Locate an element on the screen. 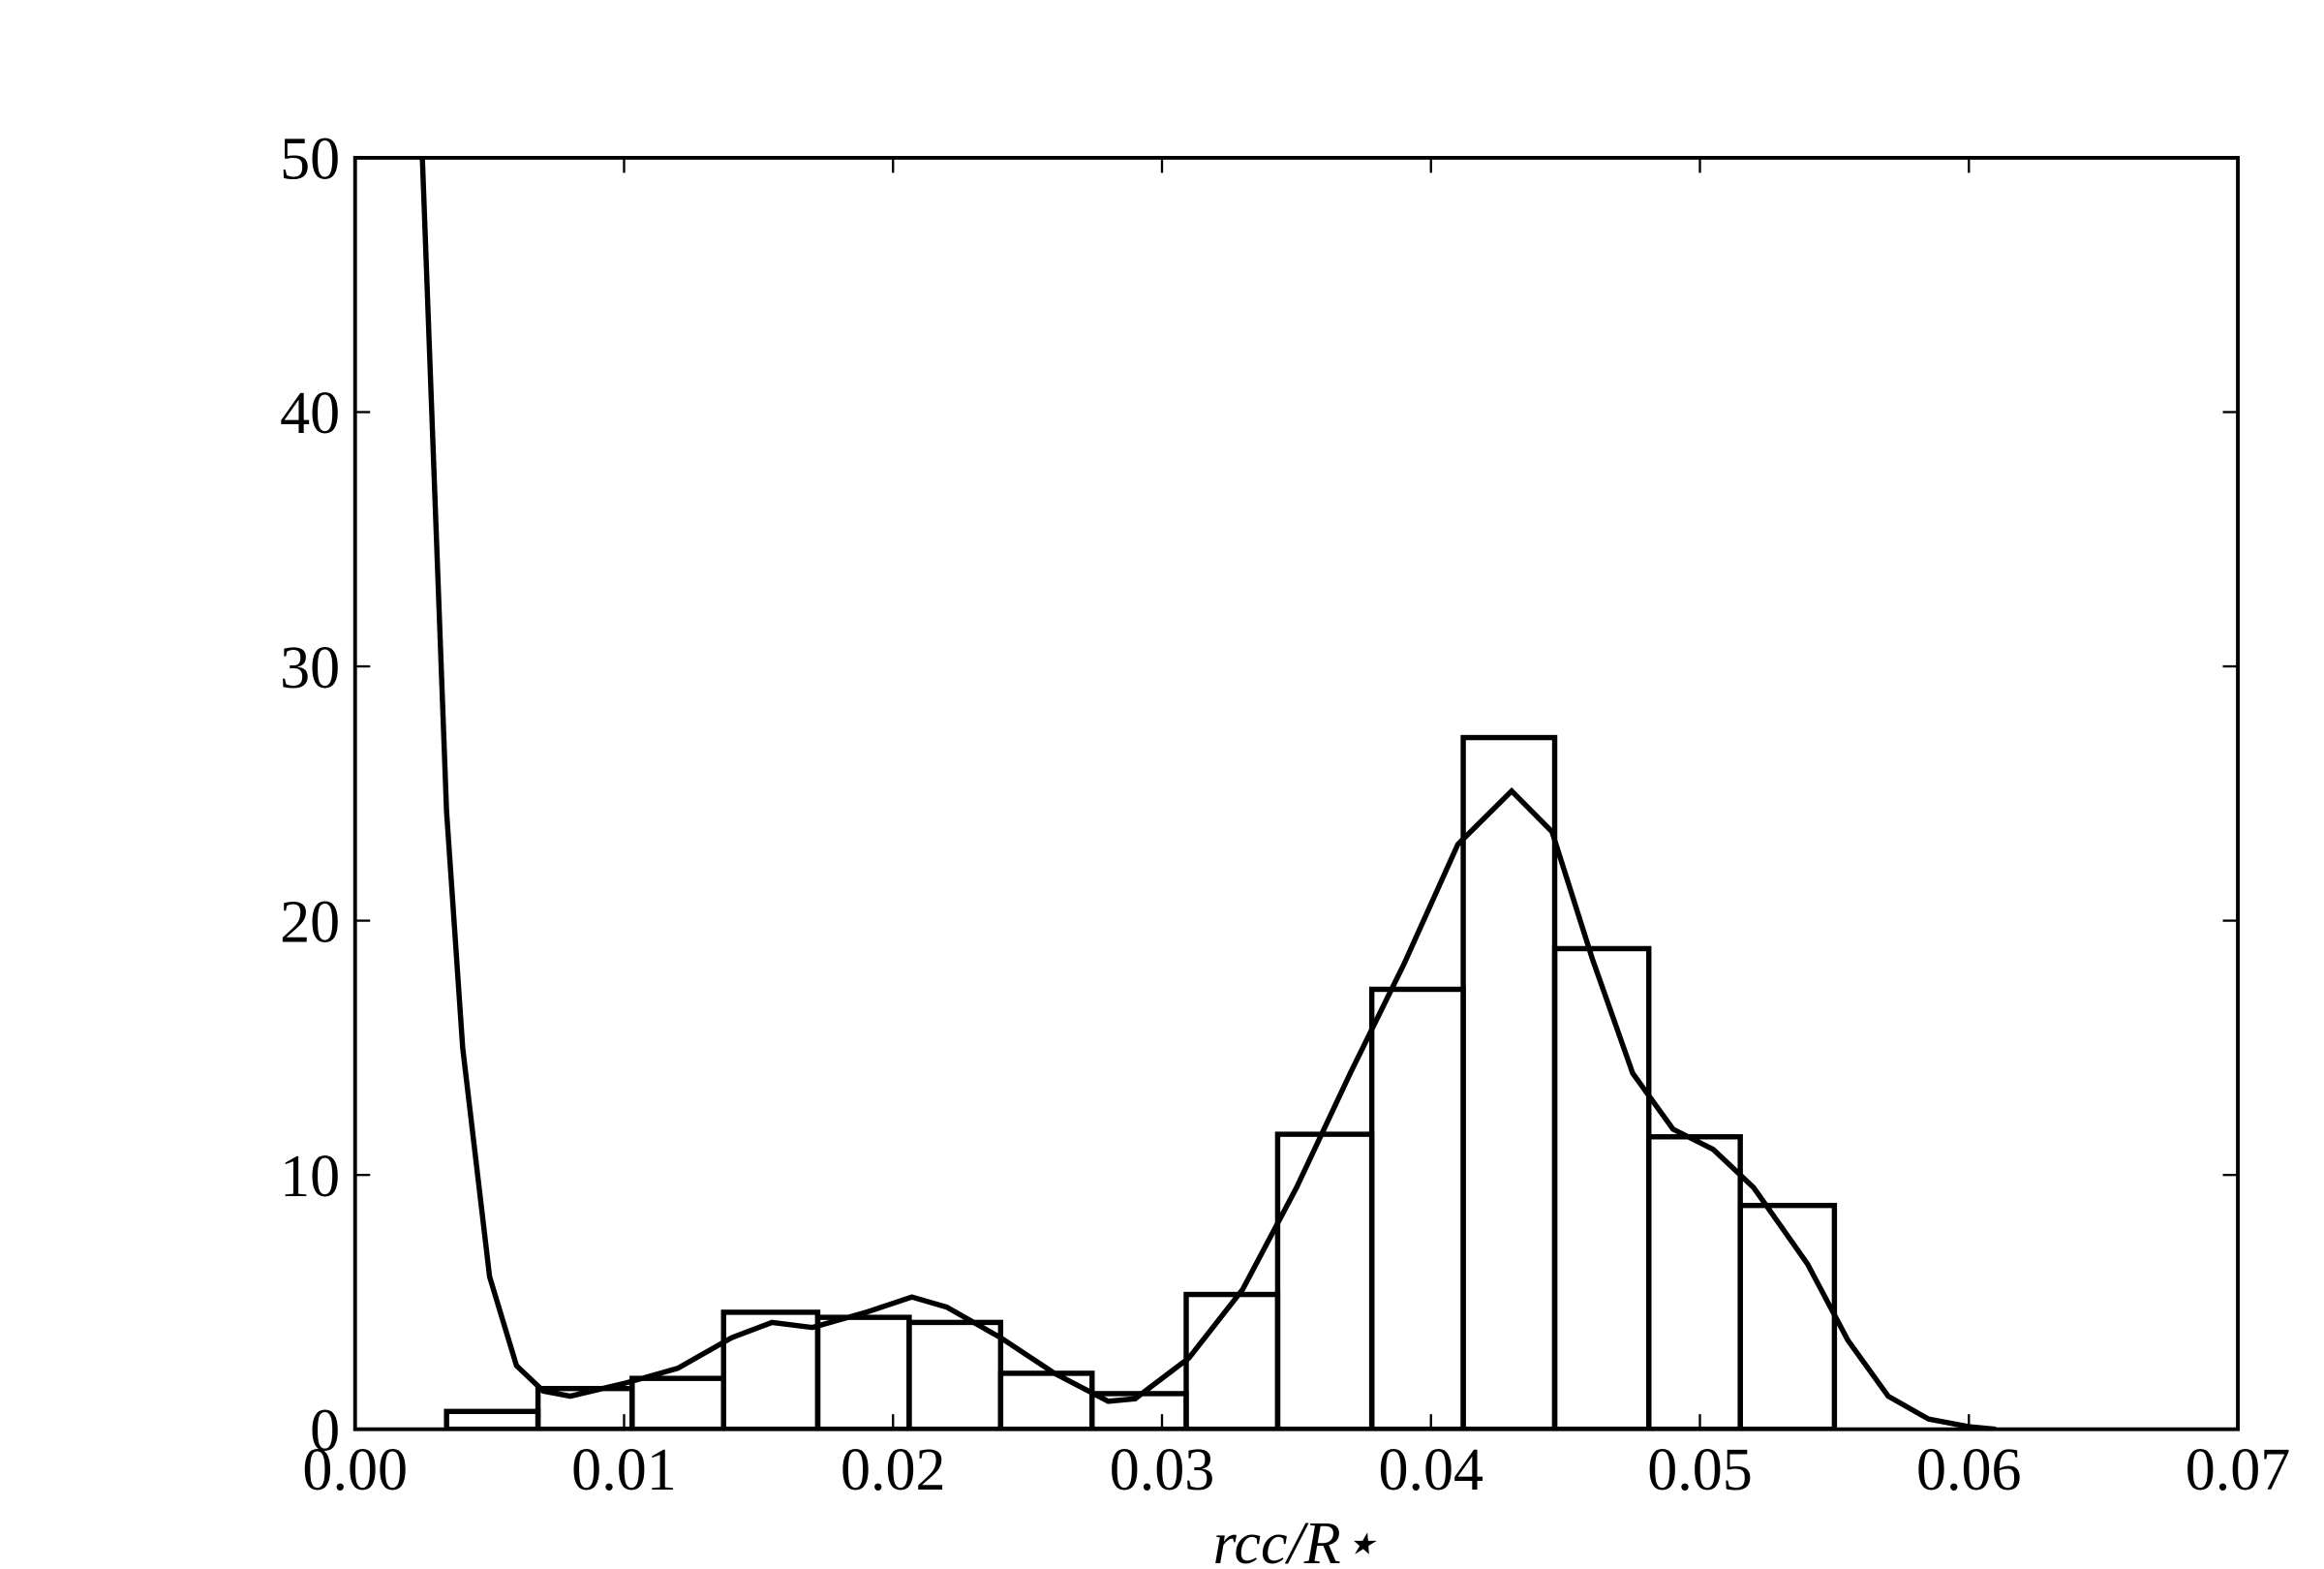 The height and width of the screenshot is (1569, 2324). y-tick-label: 0 is located at coordinates (325, 1430).